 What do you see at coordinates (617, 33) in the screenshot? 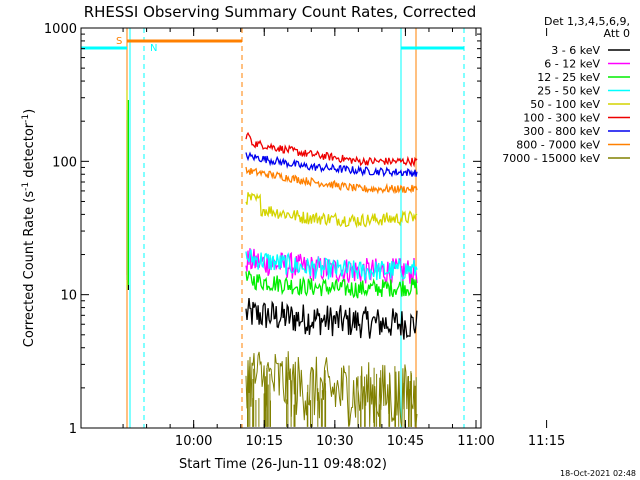
I see `legend-header-2: Att 0` at bounding box center [617, 33].